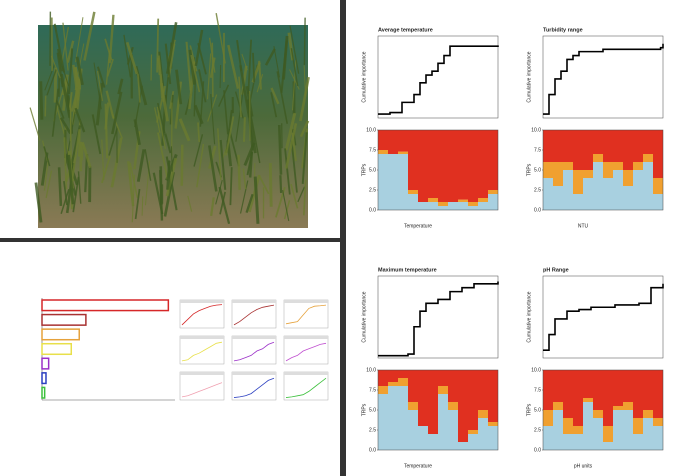 The image size is (680, 476). Describe the element at coordinates (537, 190) in the screenshot. I see `y-tick-label: 2.5` at that location.